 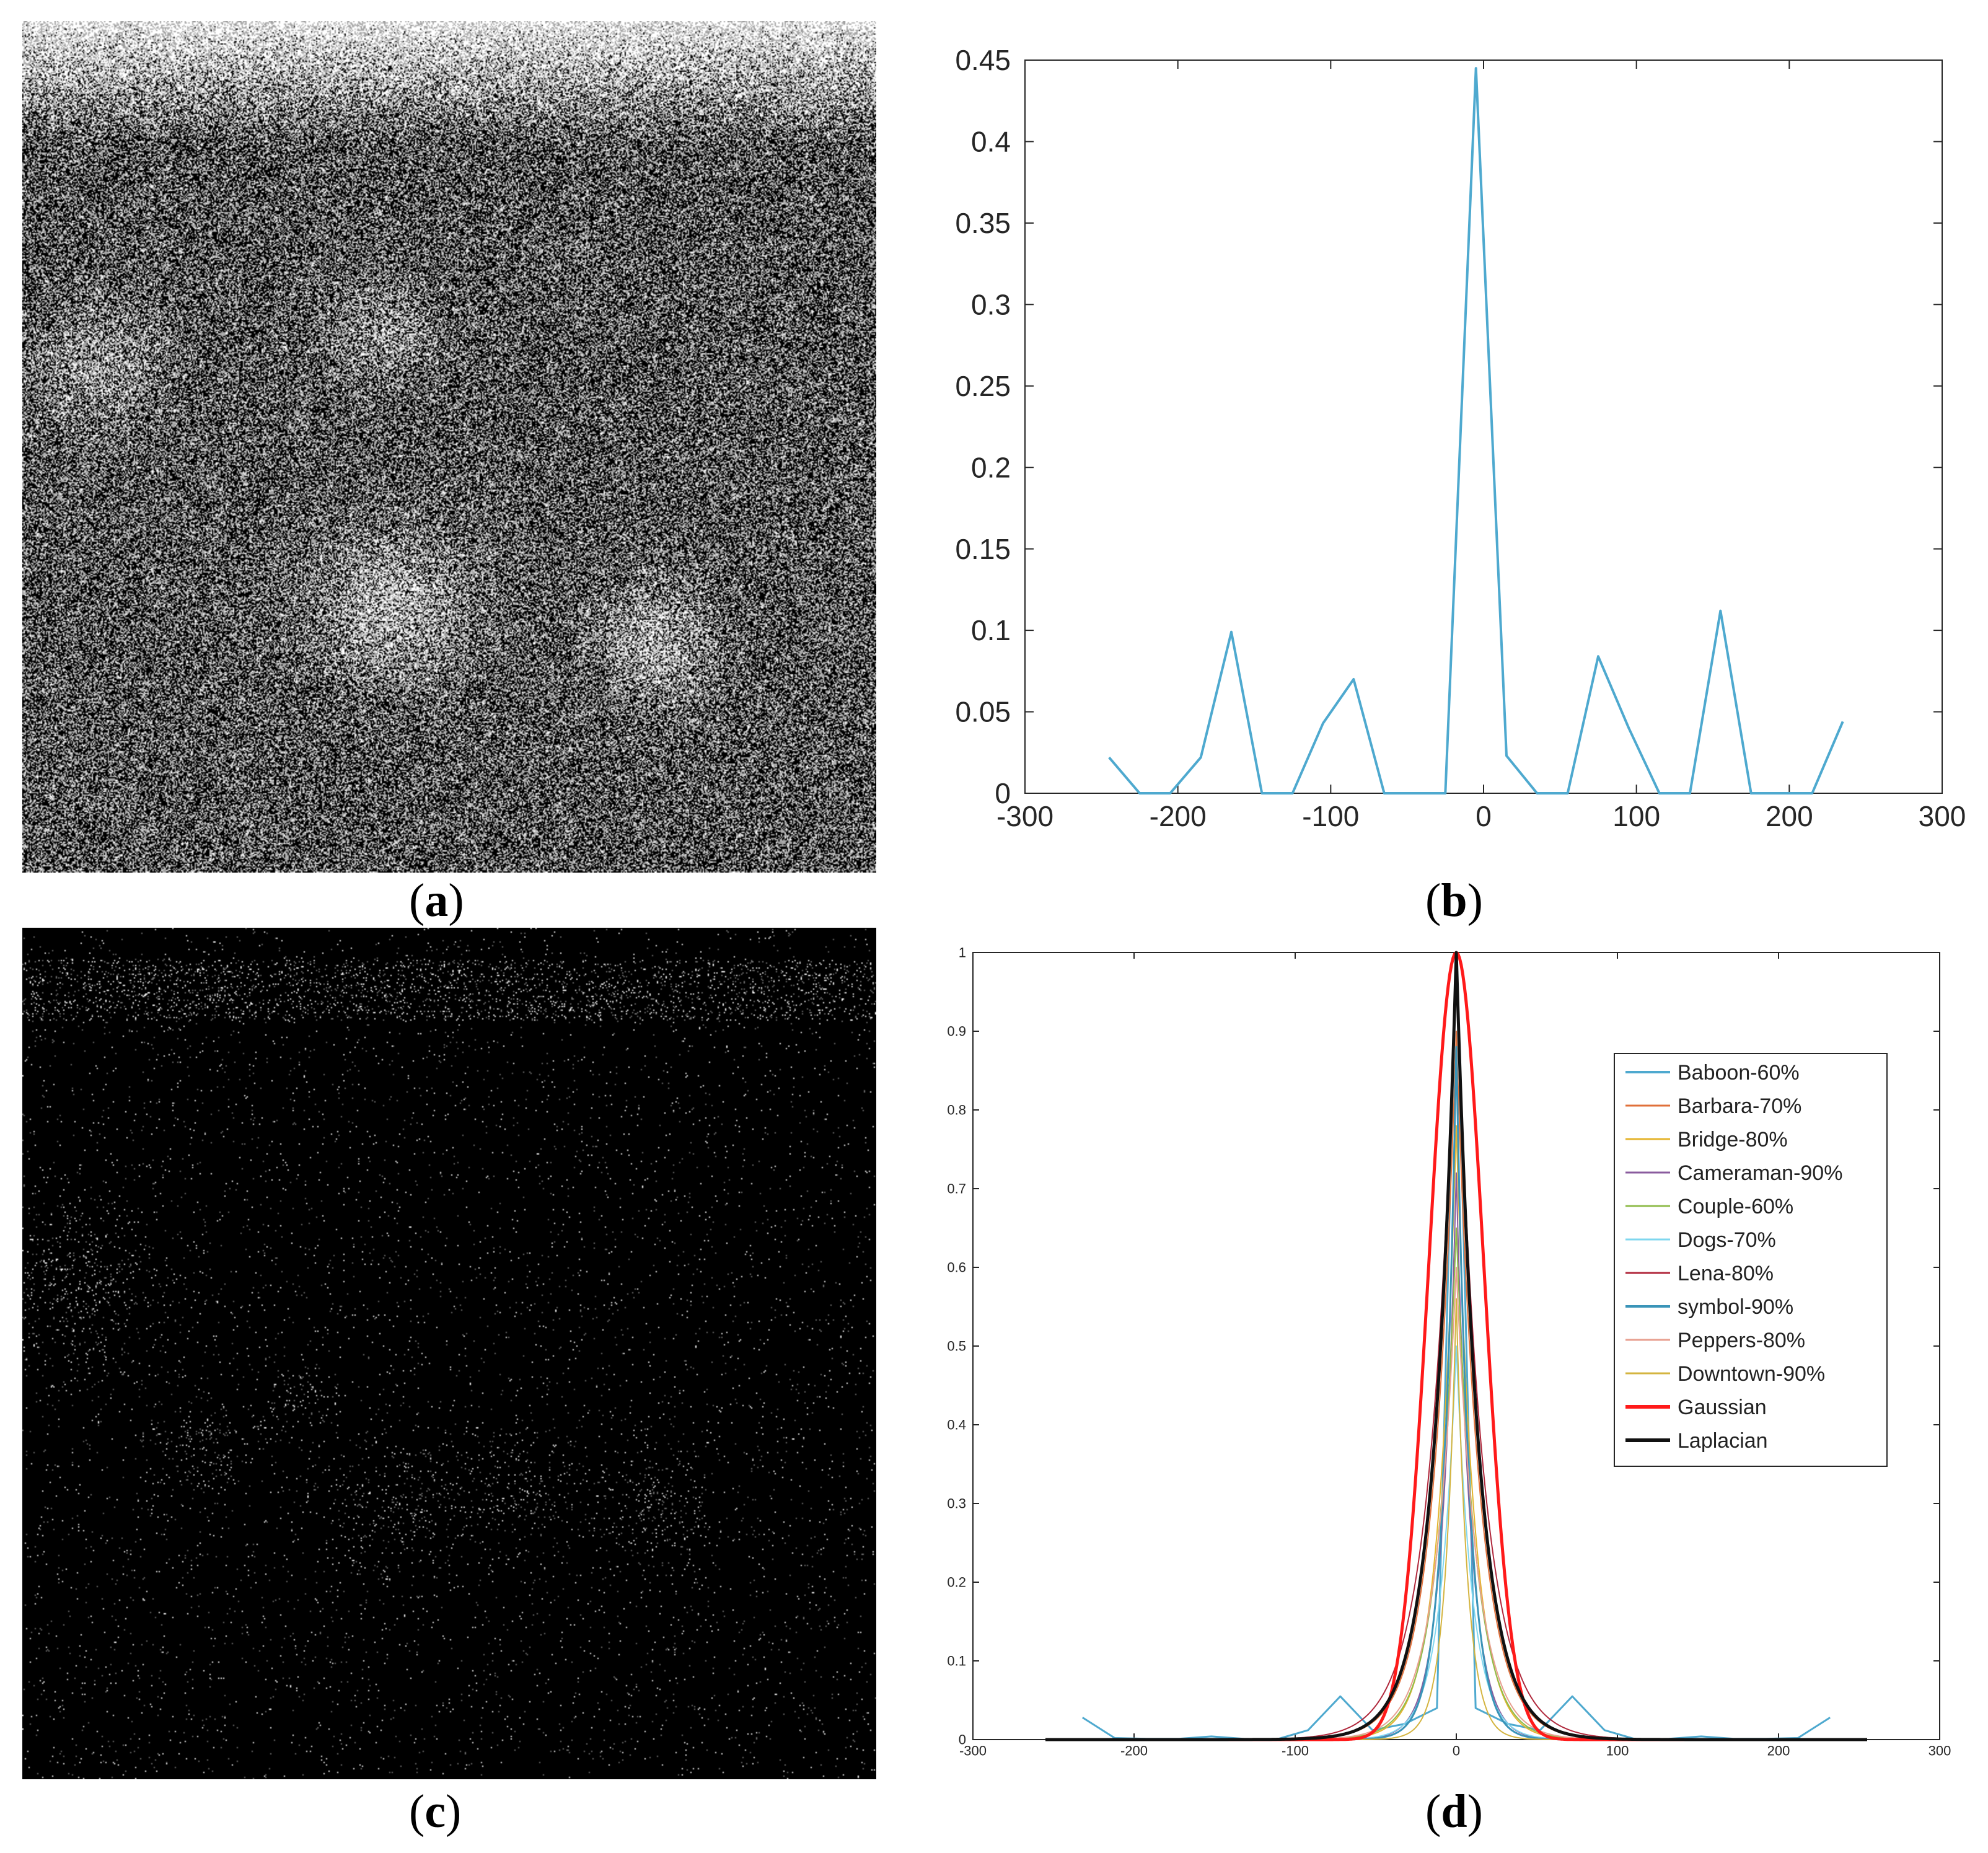 What do you see at coordinates (1733, 1139) in the screenshot?
I see `legend-label: Bridge-80%` at bounding box center [1733, 1139].